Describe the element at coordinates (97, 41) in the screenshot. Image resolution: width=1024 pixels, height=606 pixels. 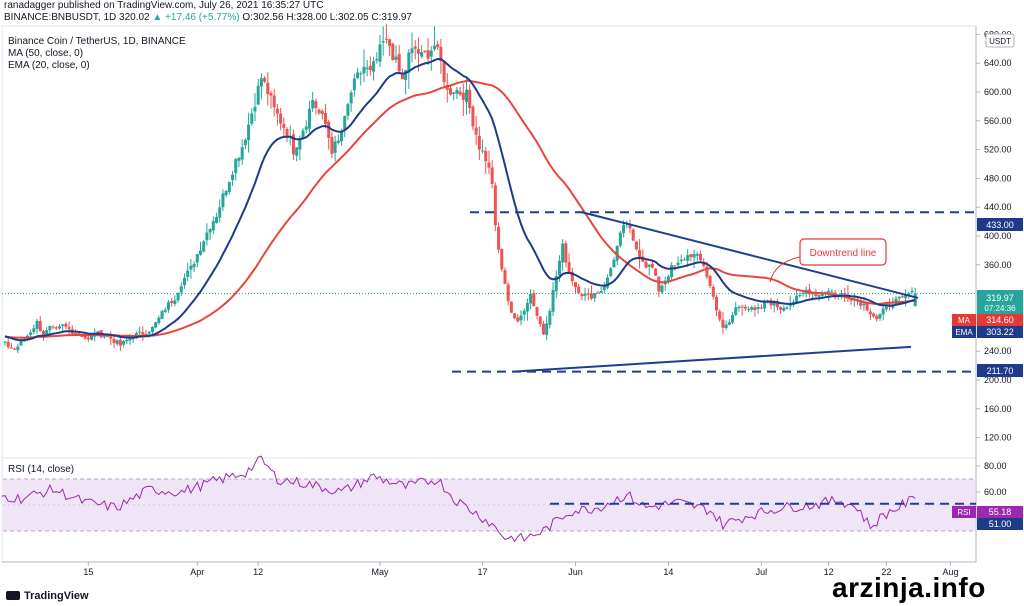
I see `main-pane-title: Binance Coin / TetherUS, 1D, BINANCE` at that location.